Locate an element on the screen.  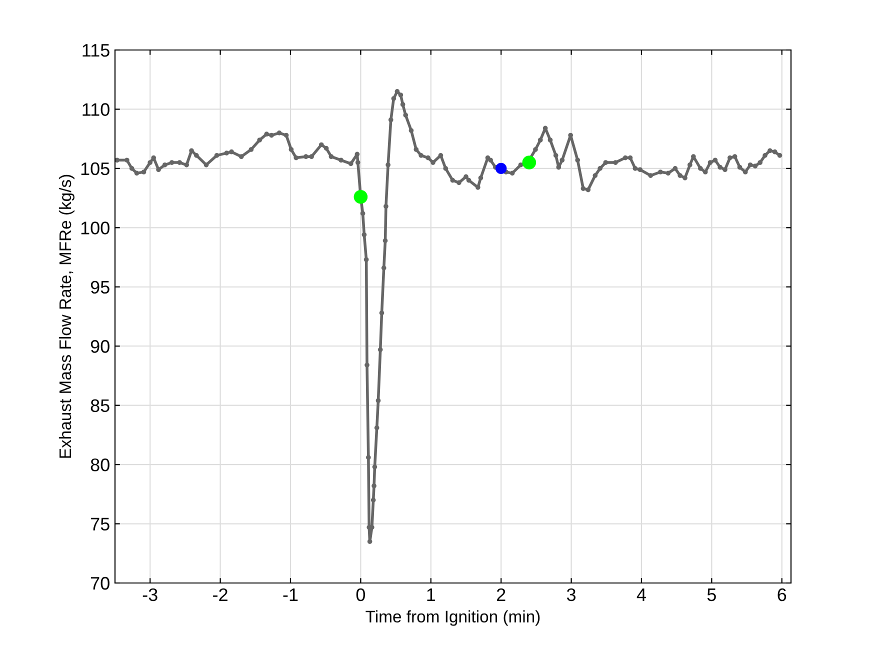
y-tick-label: 80 is located at coordinates (100, 465).